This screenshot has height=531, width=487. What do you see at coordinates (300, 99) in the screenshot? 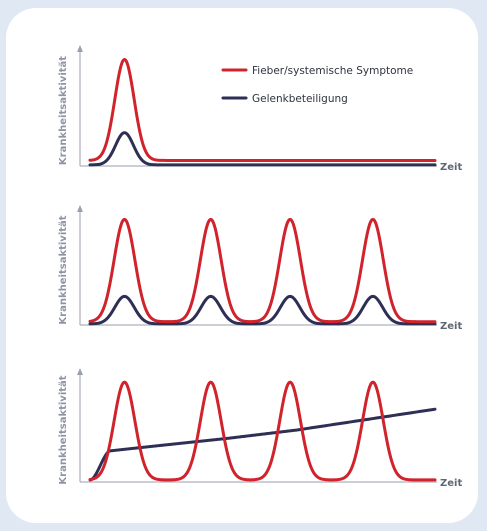
I see `legend-joint-label: Gelenkbeteiligung` at bounding box center [300, 99].